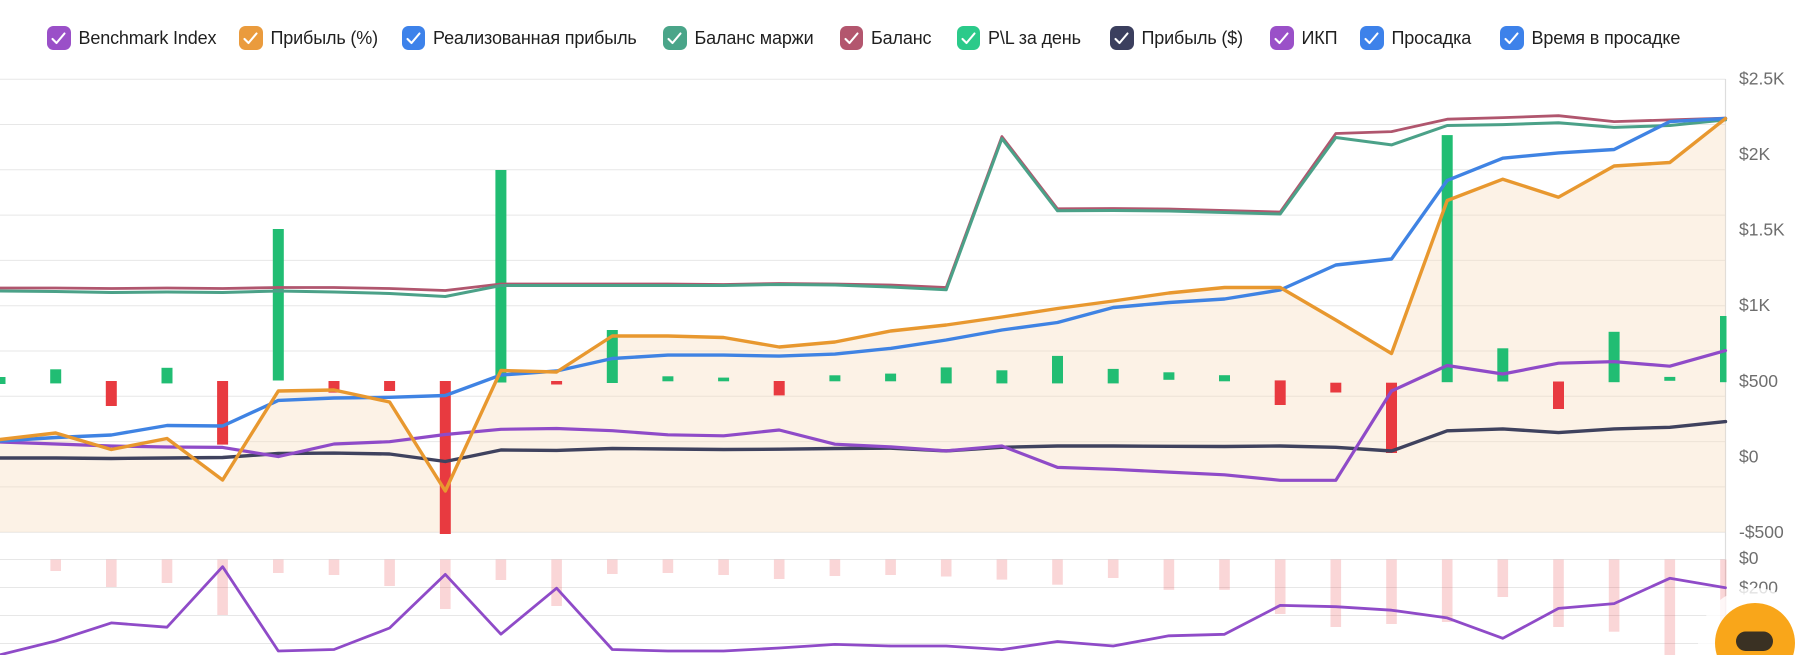 The image size is (1801, 655). What do you see at coordinates (1758, 381) in the screenshot?
I see `svg-text: $500` at bounding box center [1758, 381].